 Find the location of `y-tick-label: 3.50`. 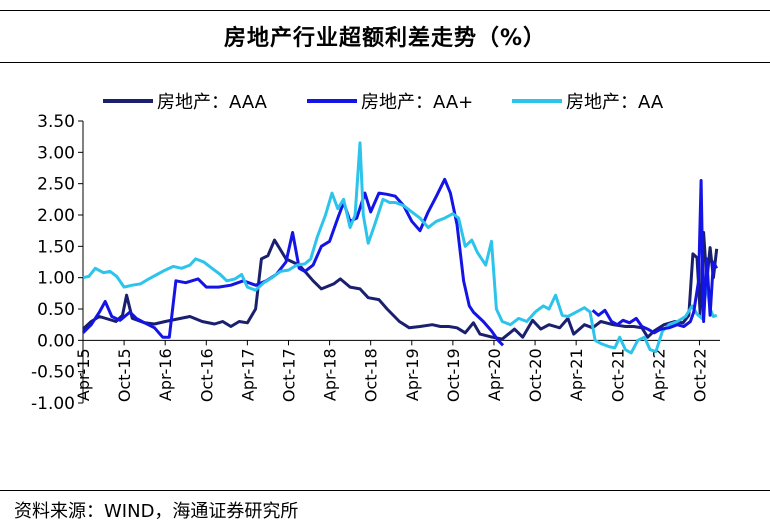

y-tick-label: 3.50 is located at coordinates (56, 122).